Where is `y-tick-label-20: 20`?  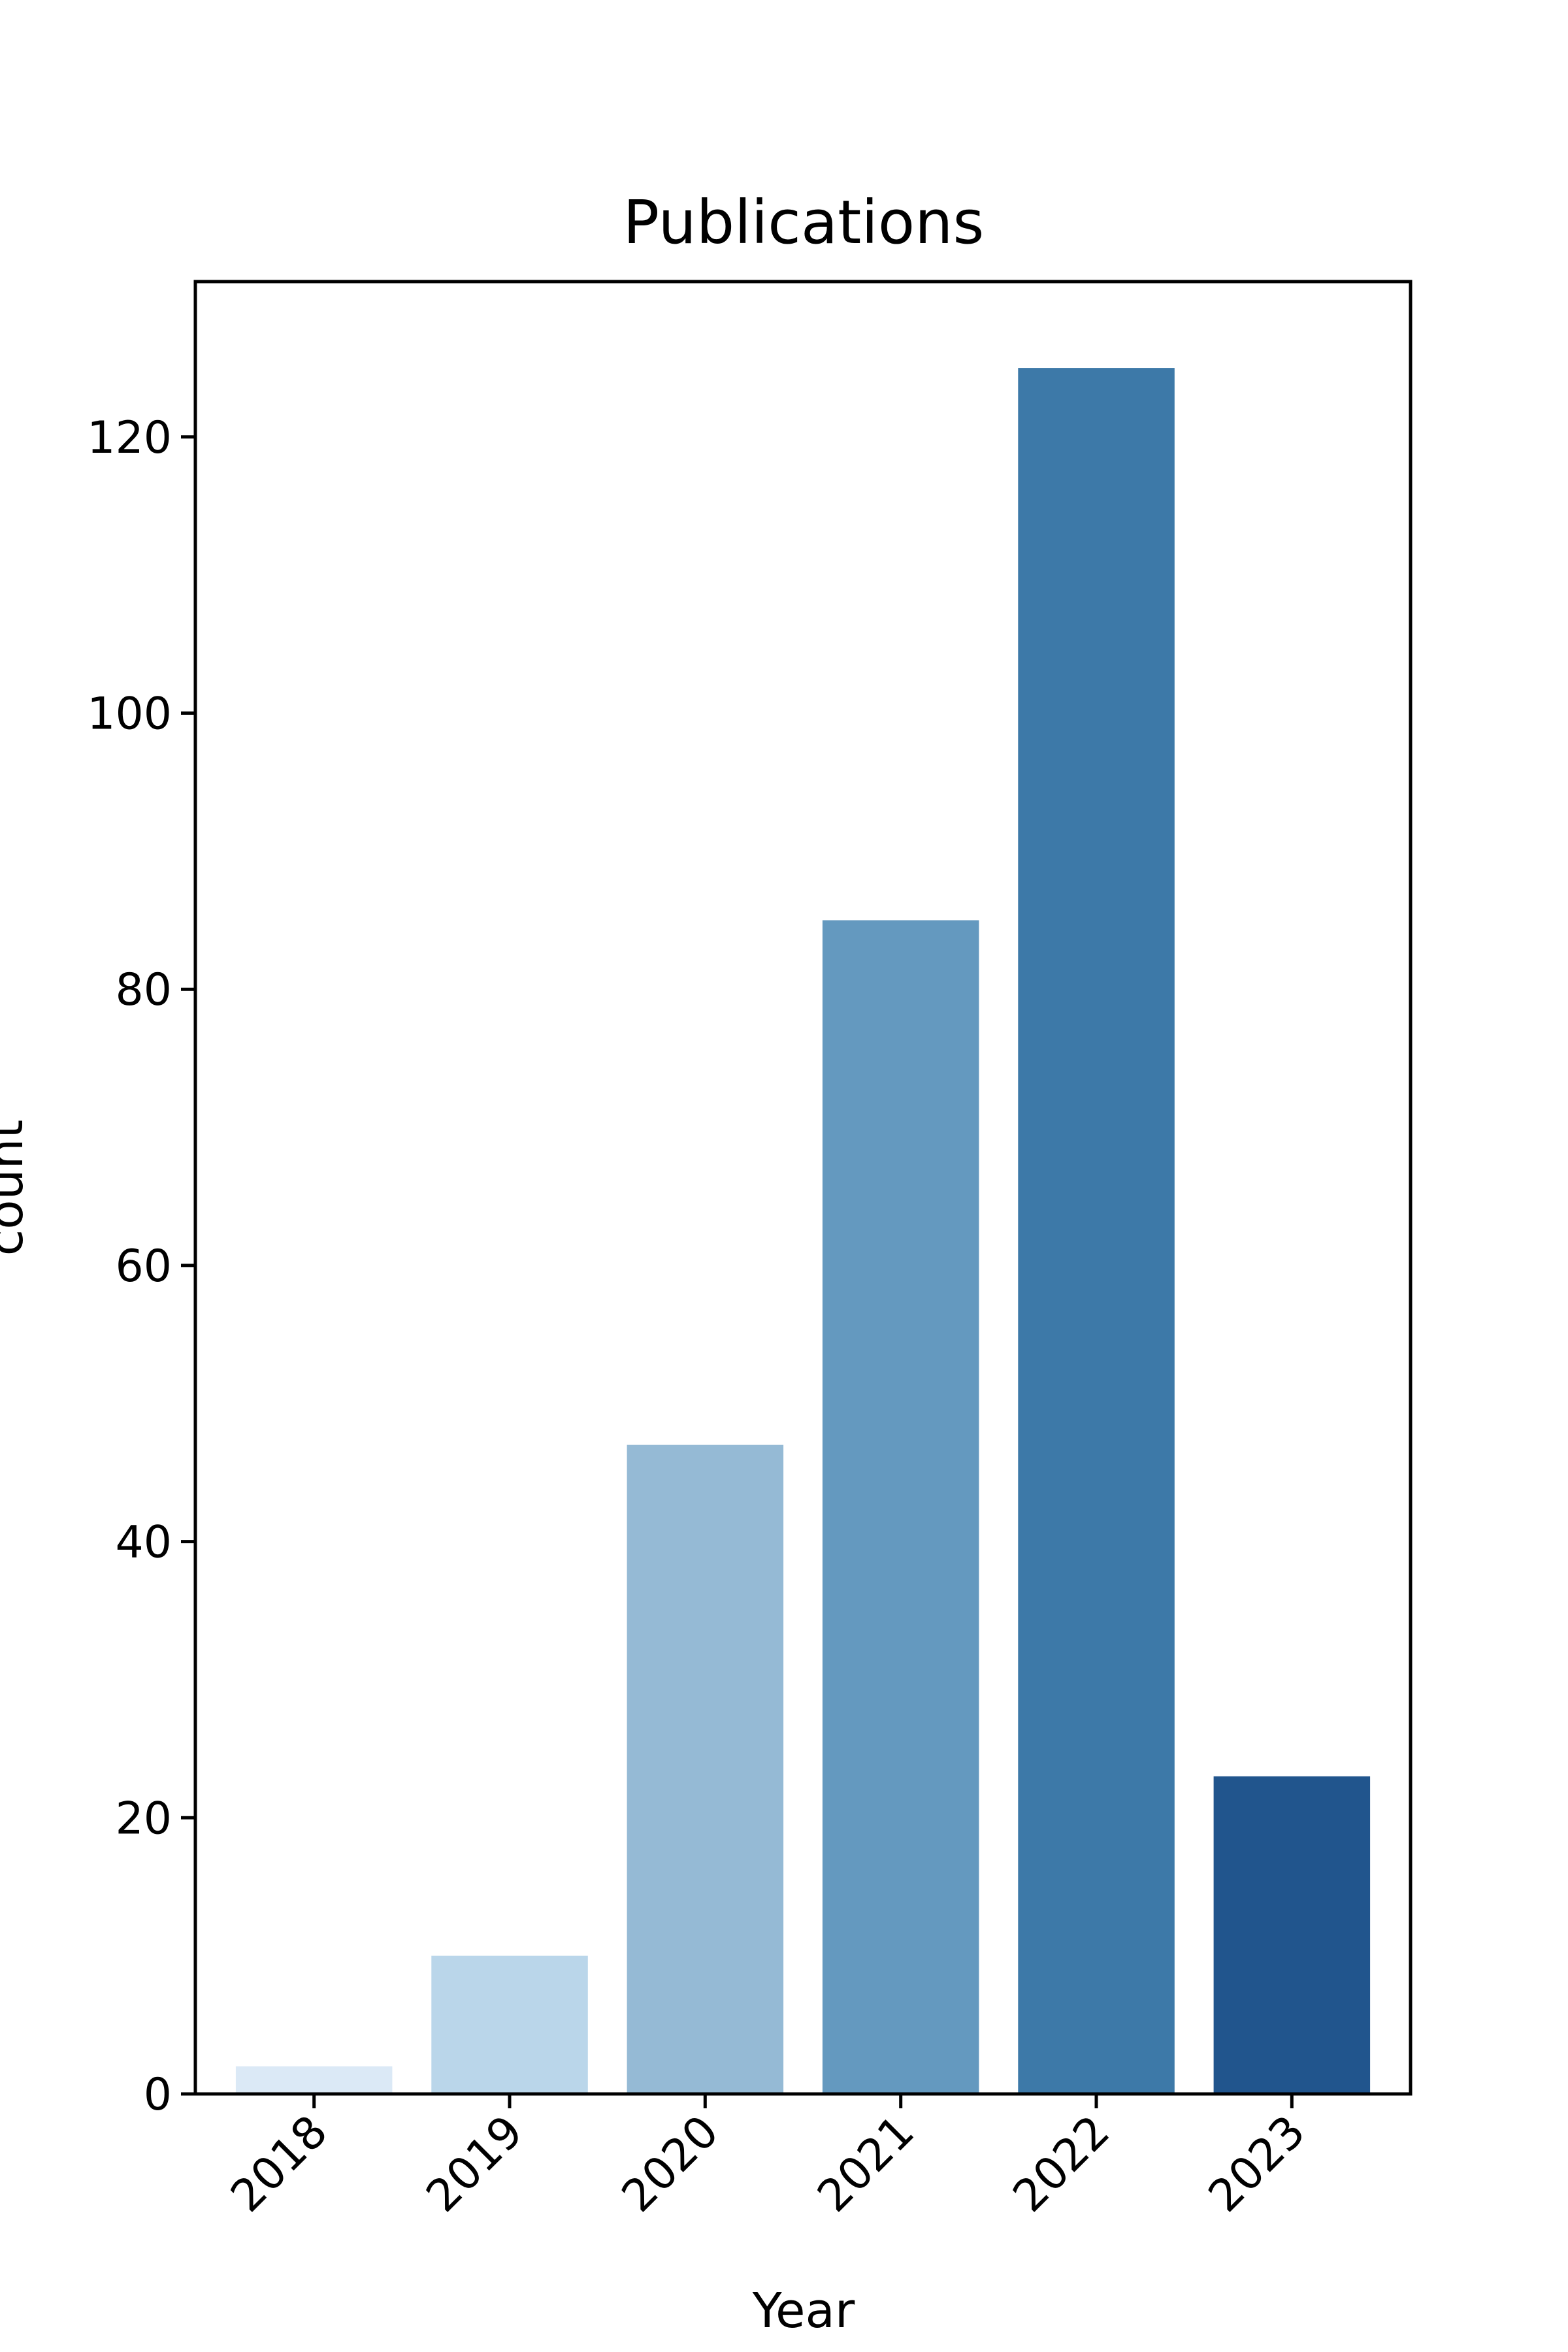 y-tick-label-20: 20 is located at coordinates (143, 1818).